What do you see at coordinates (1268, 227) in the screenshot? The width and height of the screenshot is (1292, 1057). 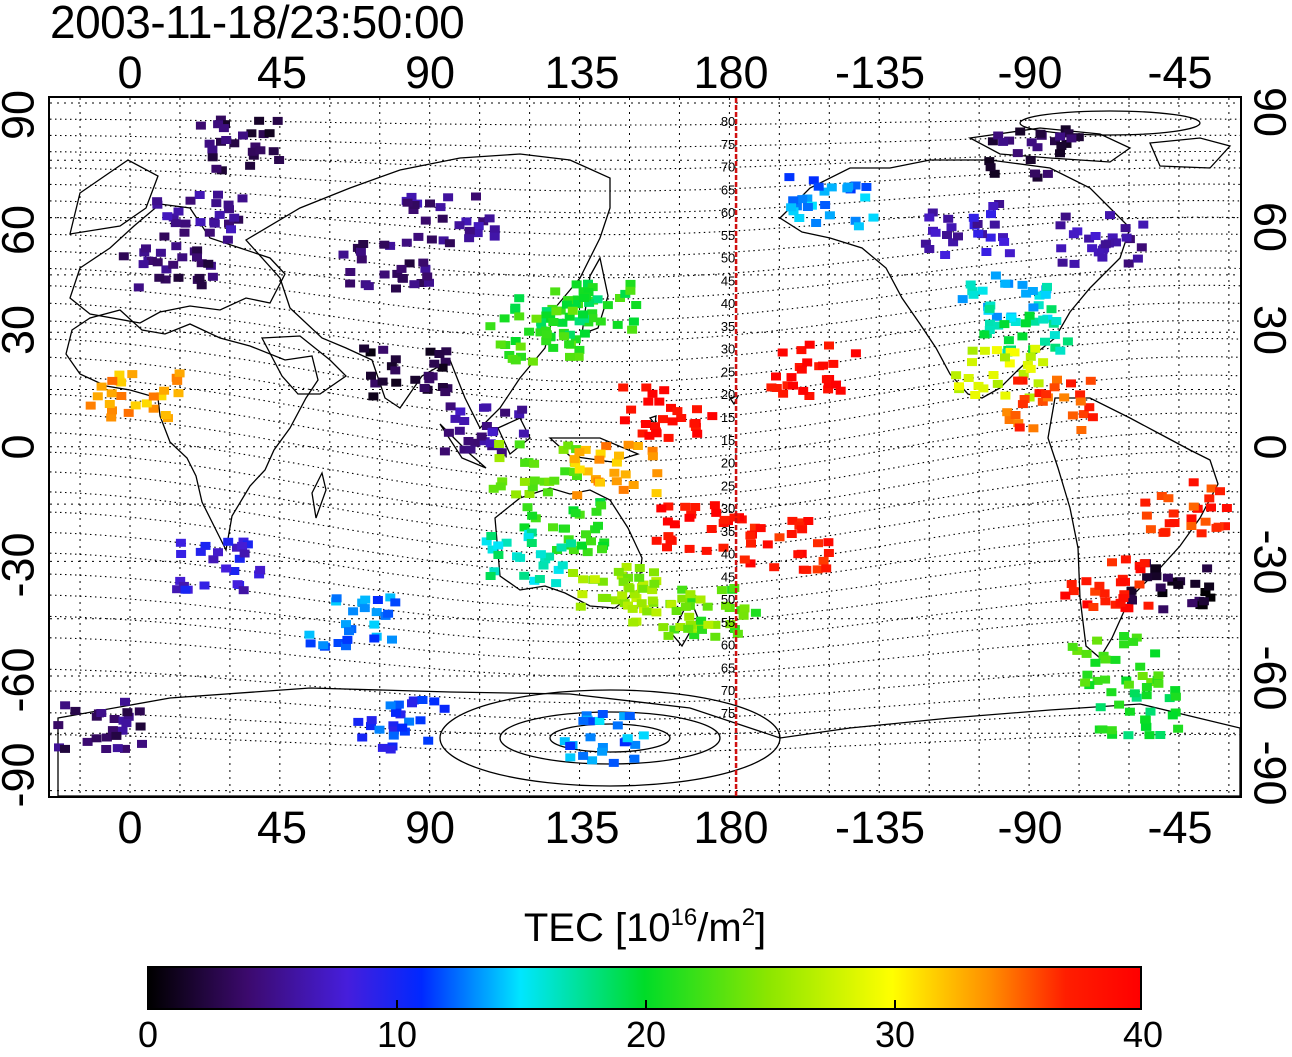 I see `y-tick-right-60: 60` at bounding box center [1268, 227].